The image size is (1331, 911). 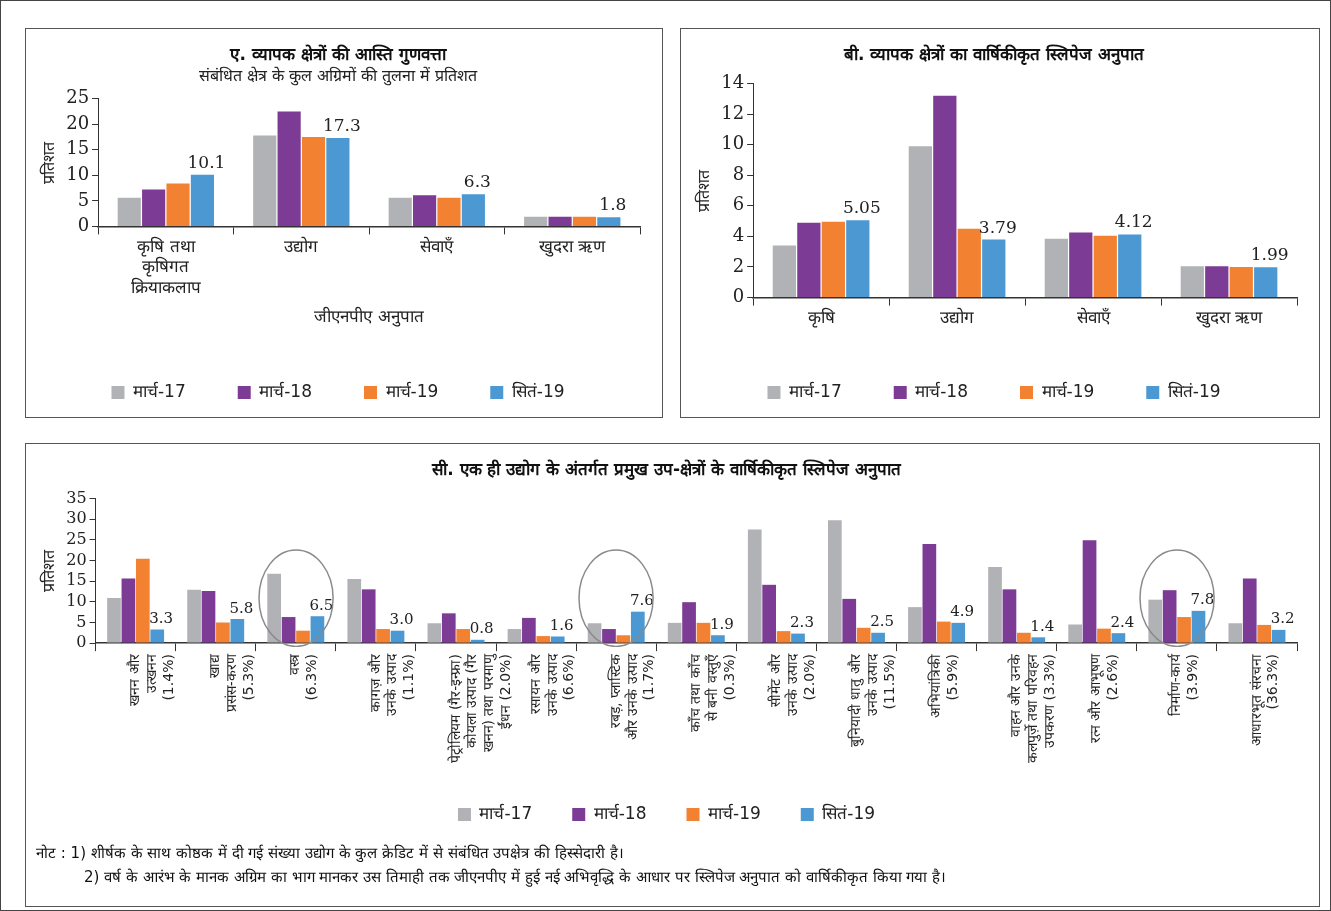 I want to click on x-tick-label: कृषि, so click(x=821, y=318).